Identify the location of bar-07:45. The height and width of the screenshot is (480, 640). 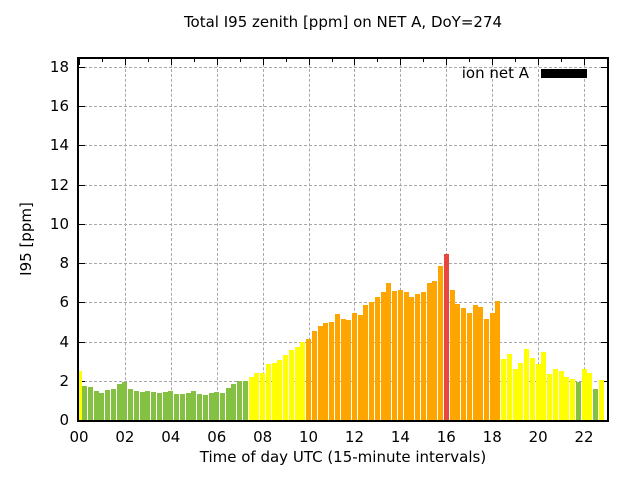
(257, 396).